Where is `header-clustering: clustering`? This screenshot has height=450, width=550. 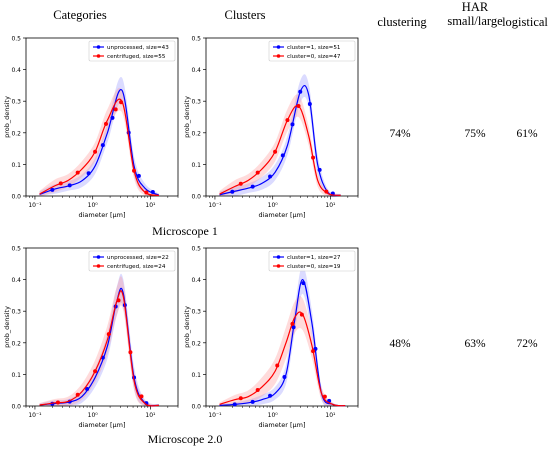 header-clustering: clustering is located at coordinates (402, 22).